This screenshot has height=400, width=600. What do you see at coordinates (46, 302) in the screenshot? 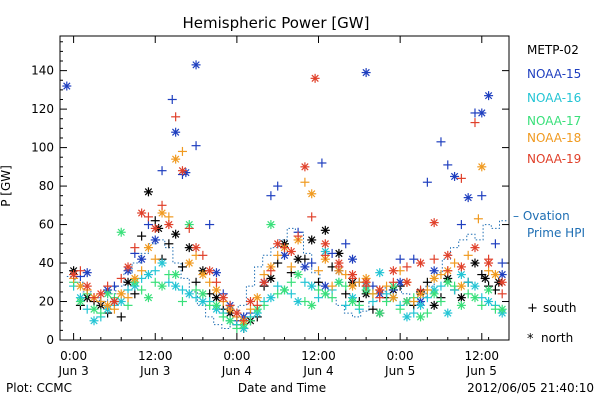
I see `y-tick-label: 20` at bounding box center [46, 302].